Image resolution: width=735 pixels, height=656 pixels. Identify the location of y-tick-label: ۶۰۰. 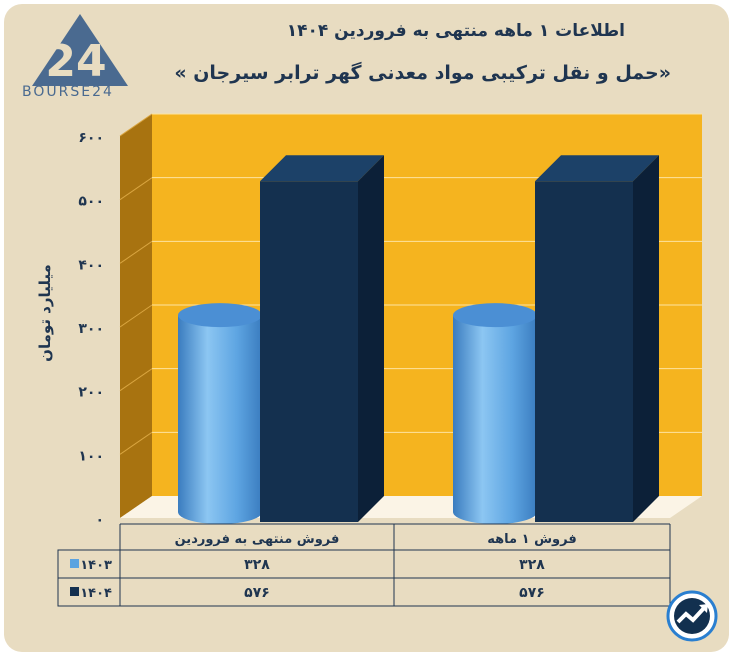
(91, 138).